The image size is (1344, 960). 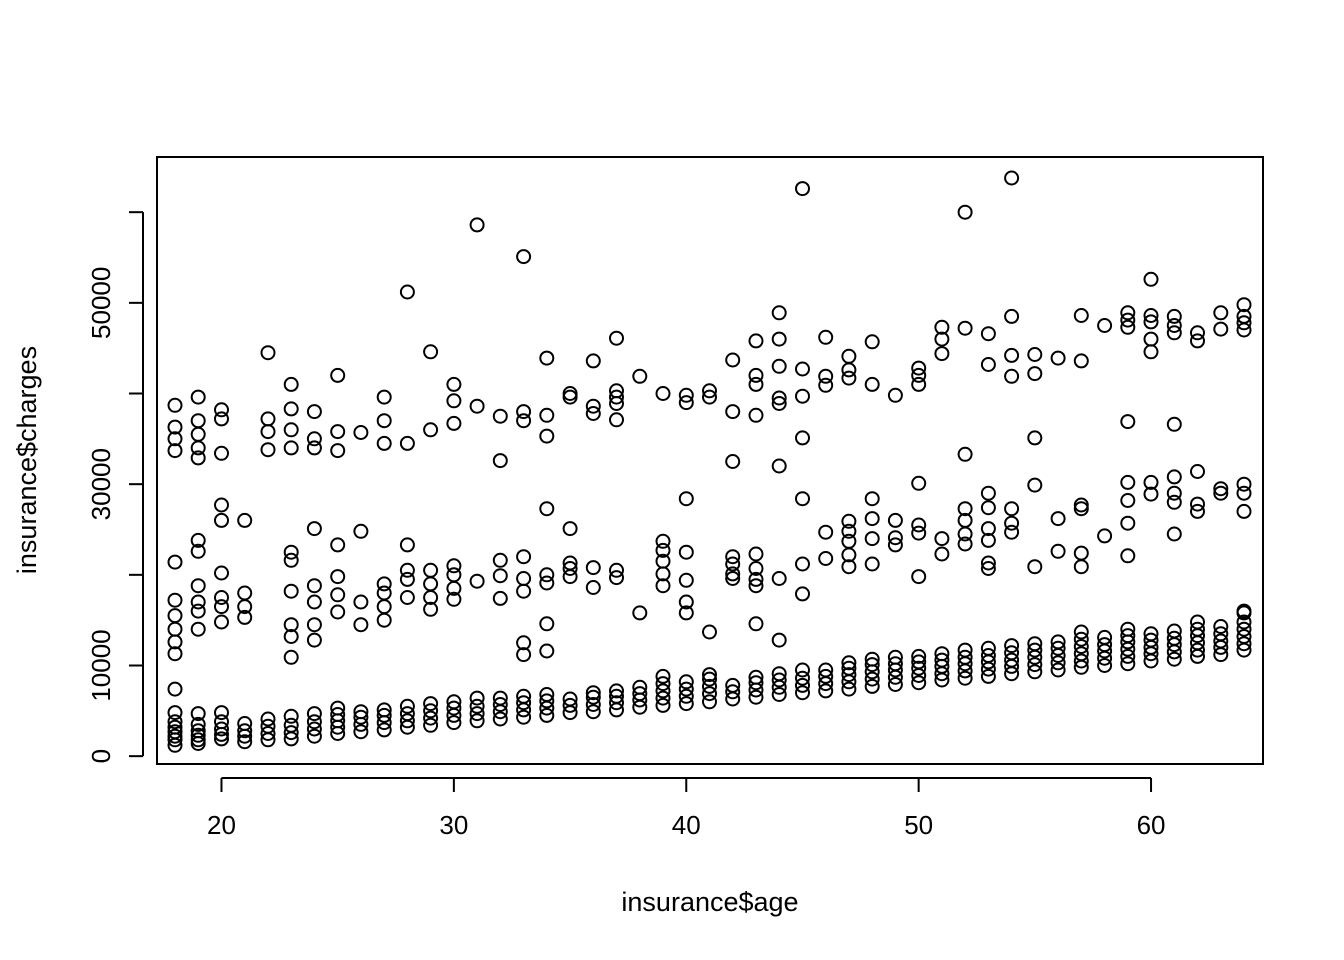 What do you see at coordinates (221, 825) in the screenshot?
I see `x-tick-label: 20` at bounding box center [221, 825].